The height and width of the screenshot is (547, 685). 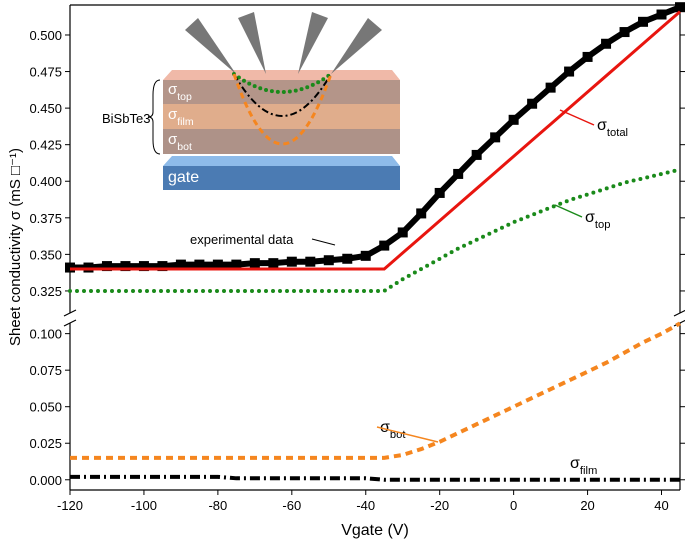 What do you see at coordinates (217, 505) in the screenshot?
I see `x-tick-label: -80` at bounding box center [217, 505].